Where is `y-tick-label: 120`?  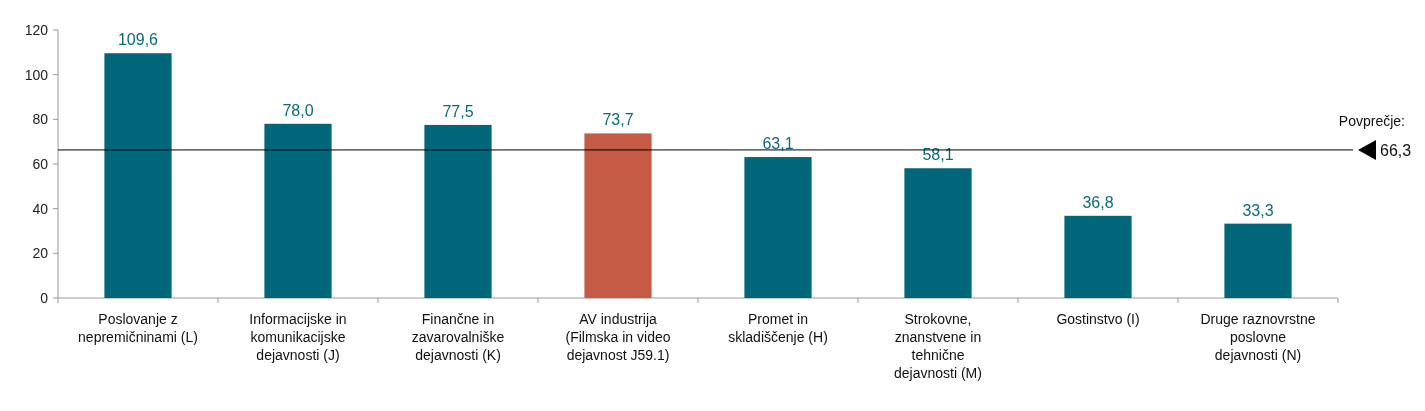 y-tick-label: 120 is located at coordinates (36, 30).